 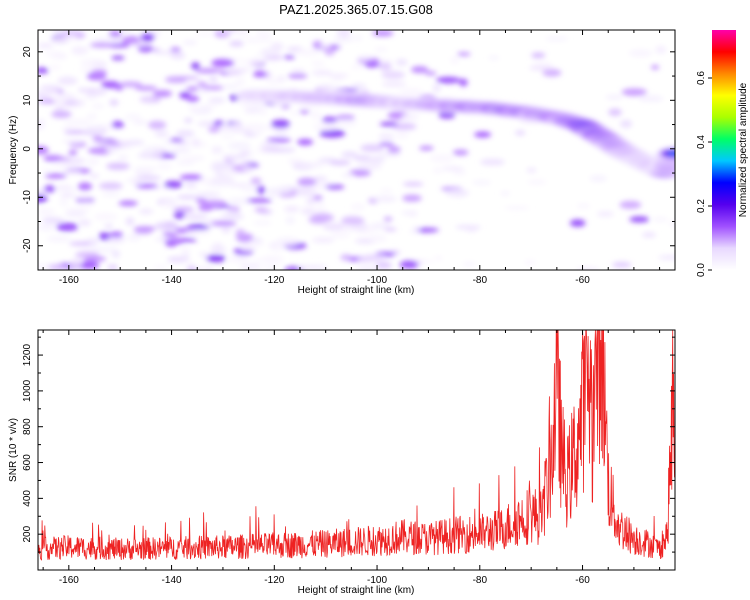 What do you see at coordinates (27, 498) in the screenshot?
I see `snr-y-tick-label: 400` at bounding box center [27, 498].